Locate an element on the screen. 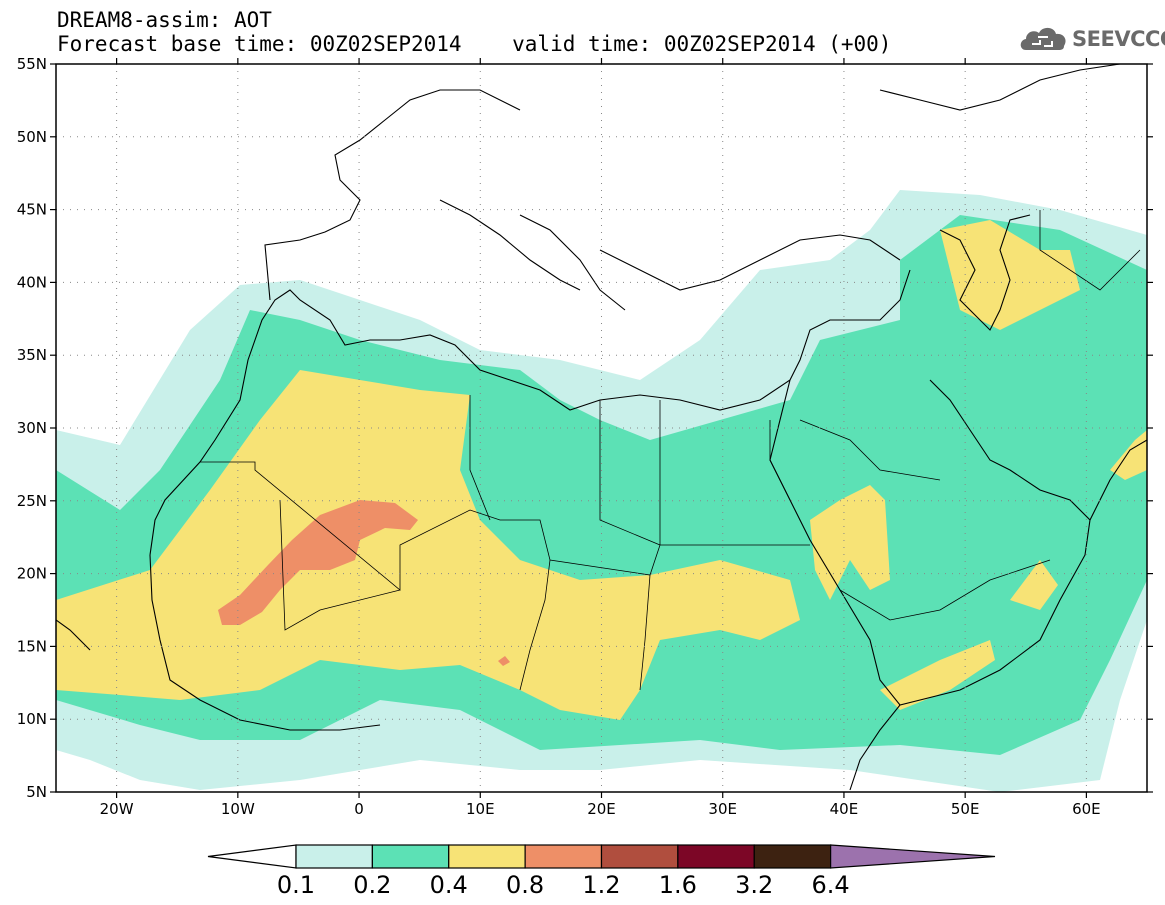  colorbar-label: 1.2 is located at coordinates (601, 885).